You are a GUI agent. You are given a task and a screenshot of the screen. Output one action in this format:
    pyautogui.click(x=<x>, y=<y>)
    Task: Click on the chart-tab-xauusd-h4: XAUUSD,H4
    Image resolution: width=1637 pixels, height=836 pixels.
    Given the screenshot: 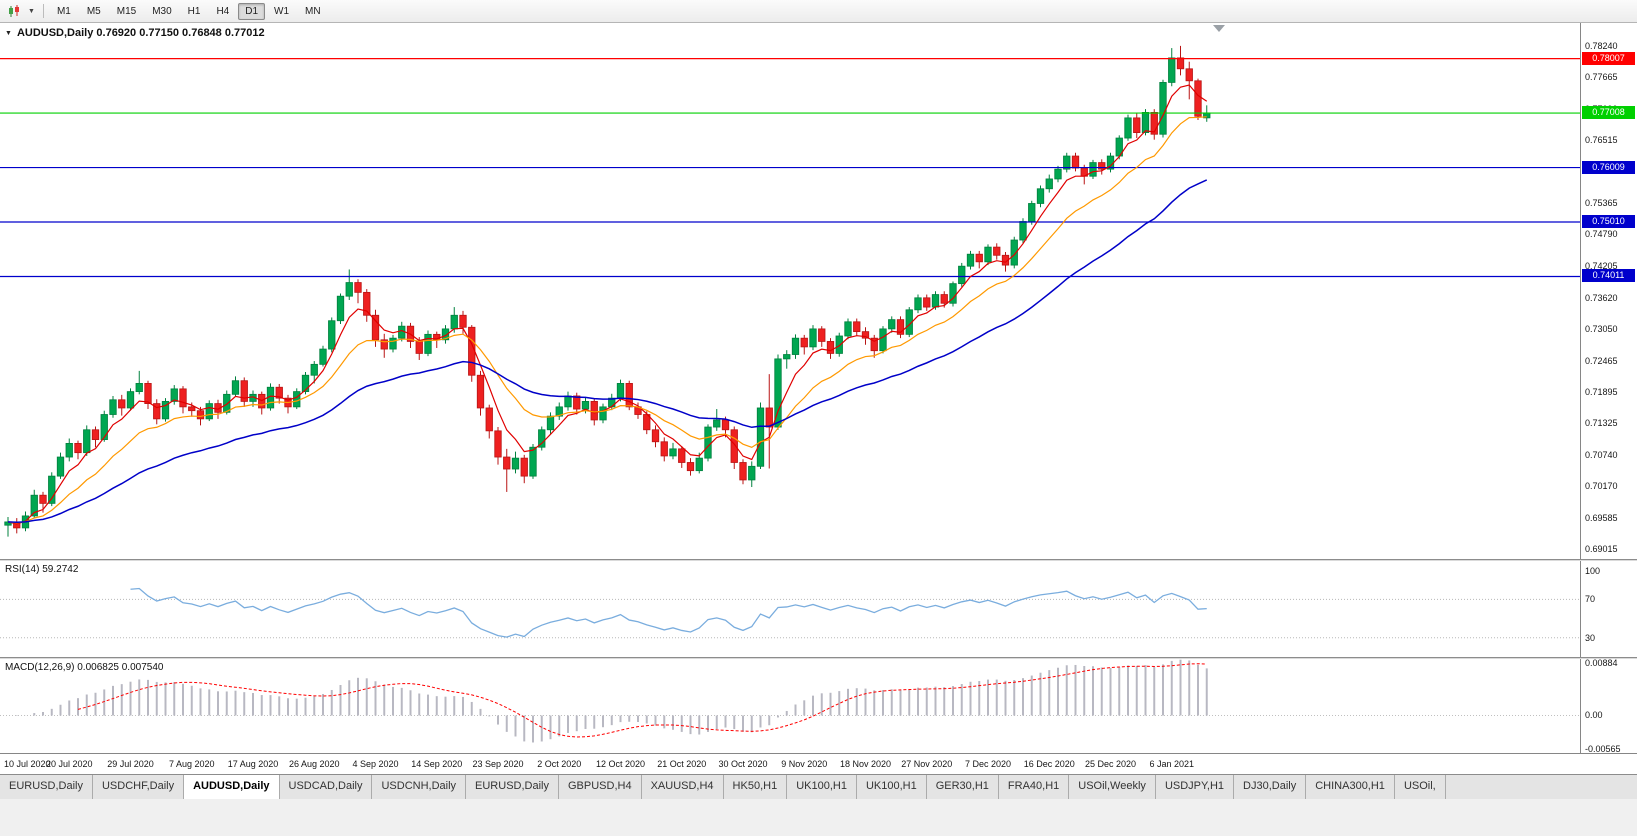 What is the action you would take?
    pyautogui.click(x=682, y=787)
    